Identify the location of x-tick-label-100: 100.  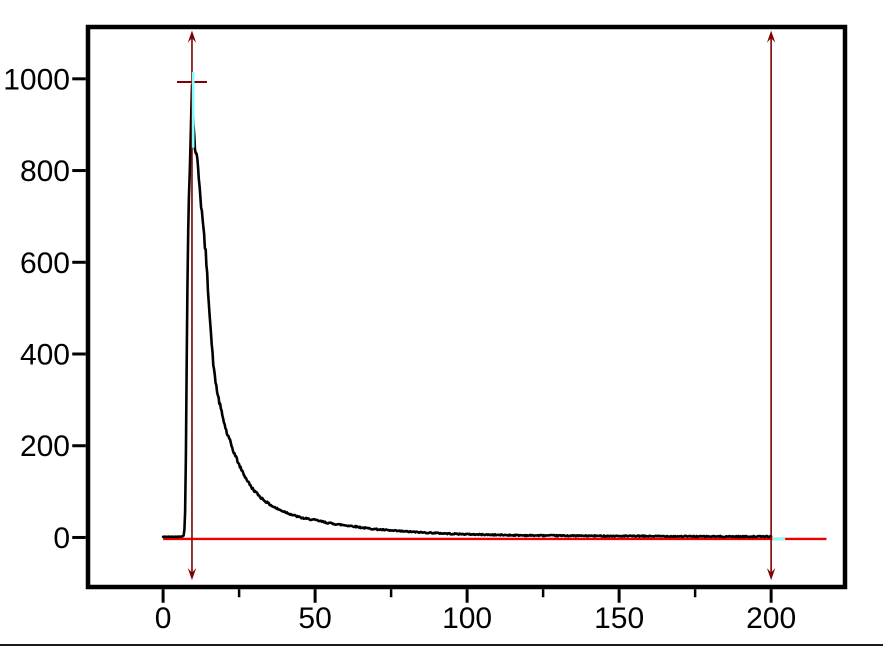
(467, 618).